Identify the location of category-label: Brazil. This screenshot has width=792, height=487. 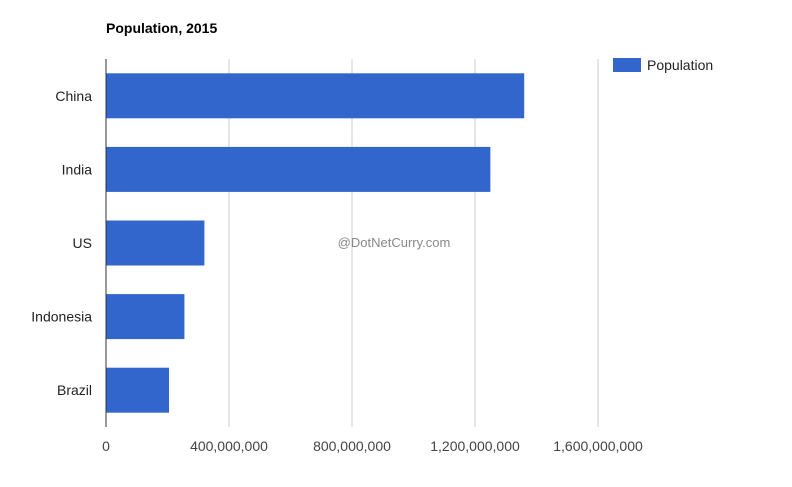
(74, 390).